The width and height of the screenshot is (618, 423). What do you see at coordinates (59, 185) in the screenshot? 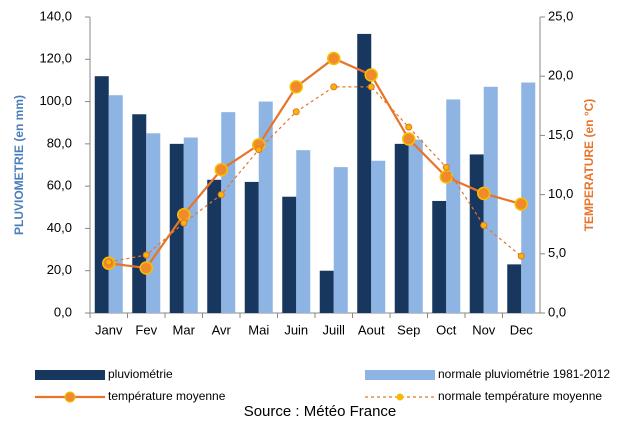
I see `y-tick-label: 60,0` at bounding box center [59, 185].